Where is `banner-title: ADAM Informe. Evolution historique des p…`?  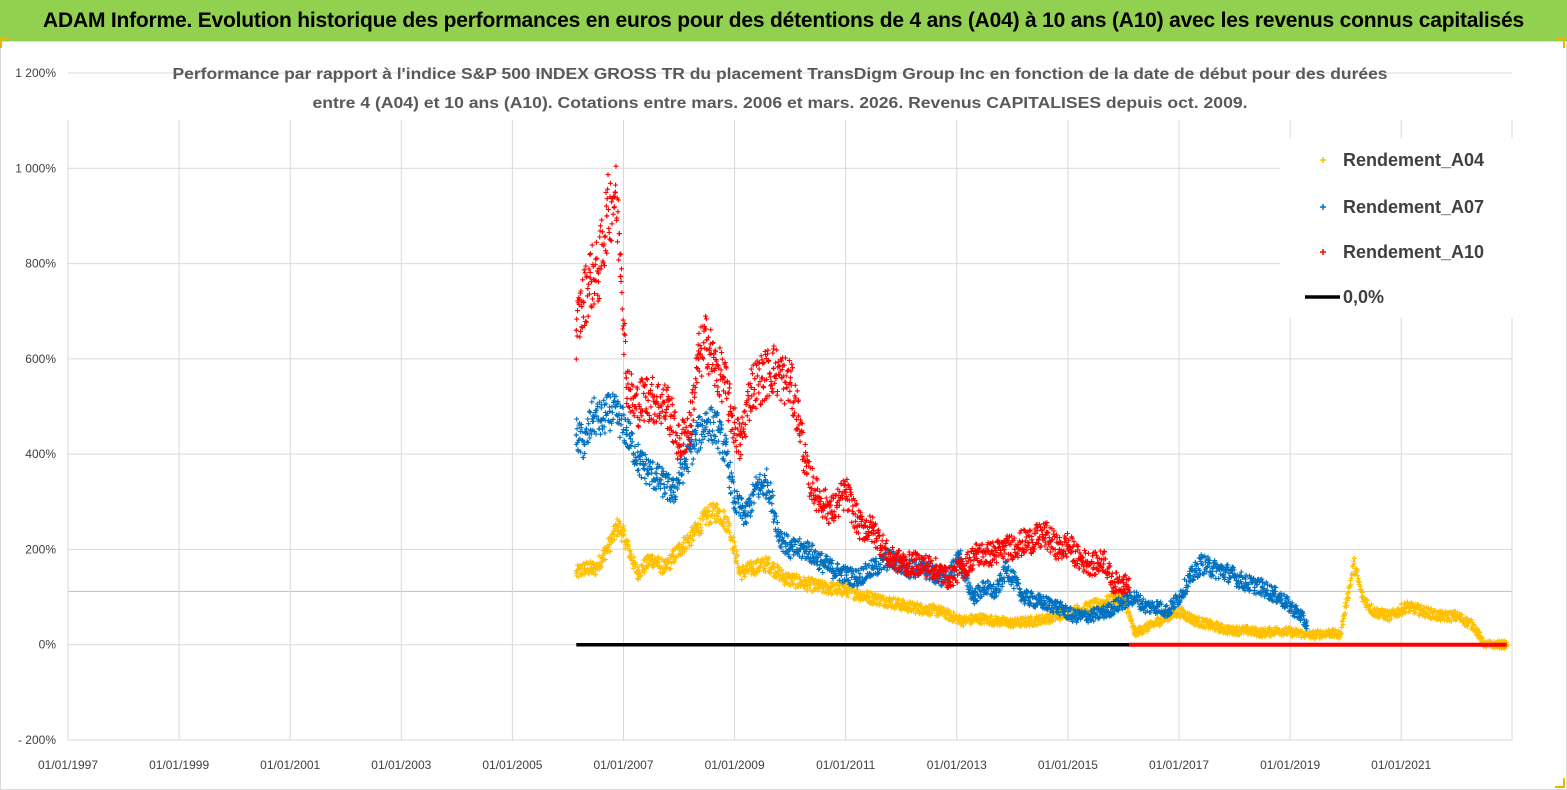 banner-title: ADAM Informe. Evolution historique des p… is located at coordinates (783, 20).